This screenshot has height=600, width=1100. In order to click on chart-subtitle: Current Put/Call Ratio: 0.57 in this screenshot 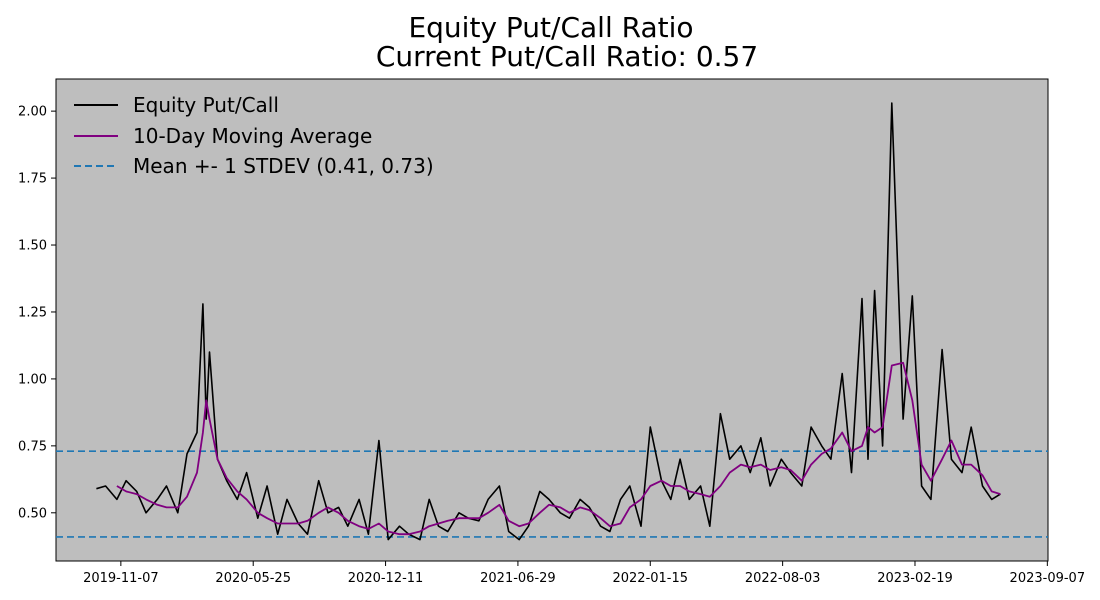, I will do `click(567, 56)`.